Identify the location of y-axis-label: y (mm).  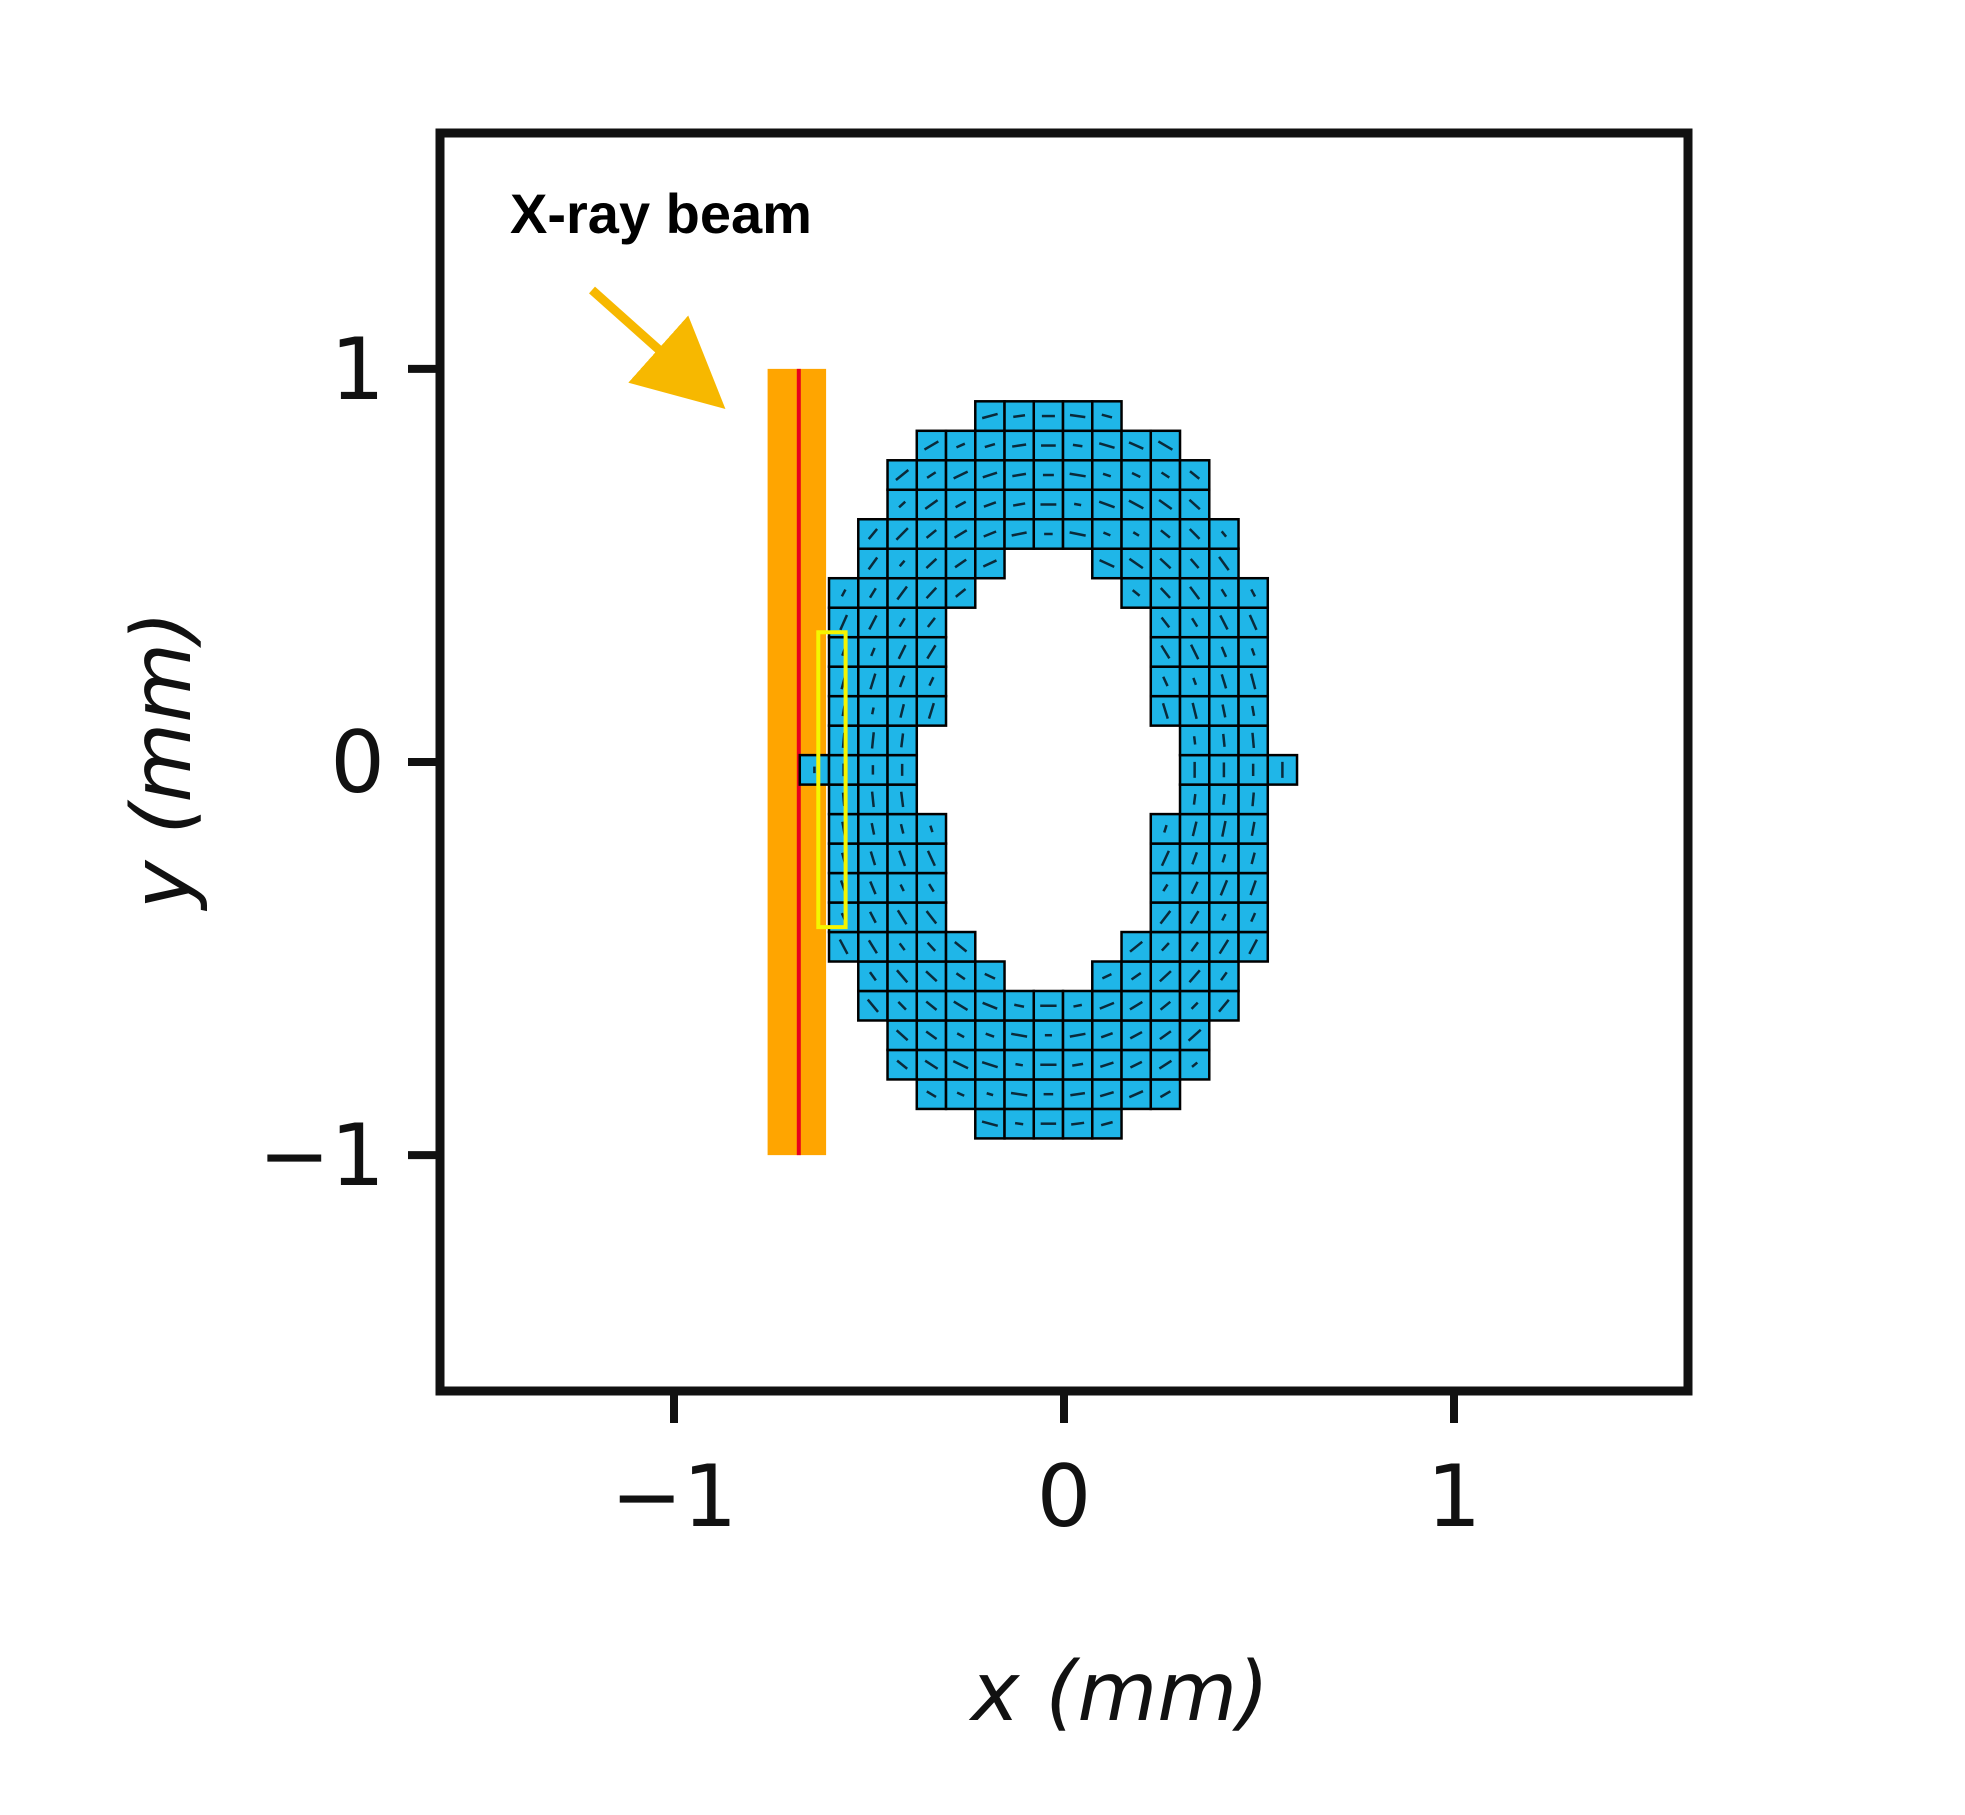
(162, 761).